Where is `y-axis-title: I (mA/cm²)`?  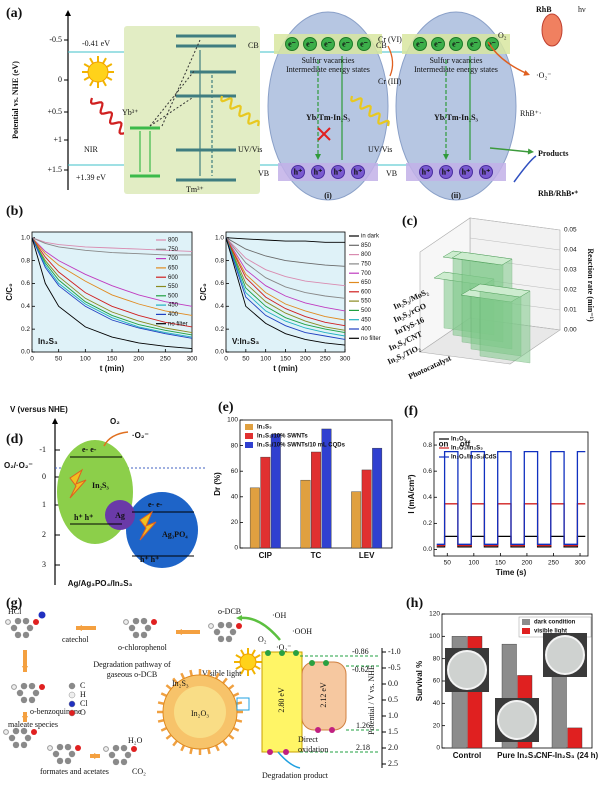 y-axis-title: I (mA/cm²) is located at coordinates (411, 493).